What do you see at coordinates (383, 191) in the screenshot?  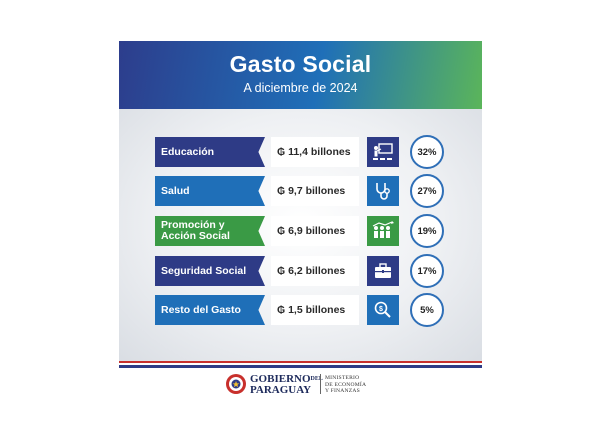 I see `stethoscope-icon` at bounding box center [383, 191].